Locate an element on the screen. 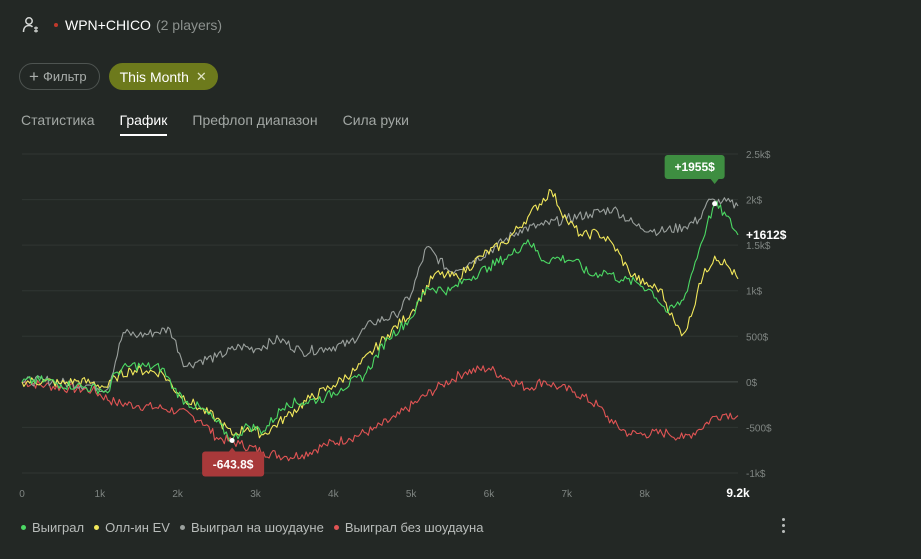 Image resolution: width=921 pixels, height=559 pixels. tab-hand-strength: Сила руки is located at coordinates (375, 120).